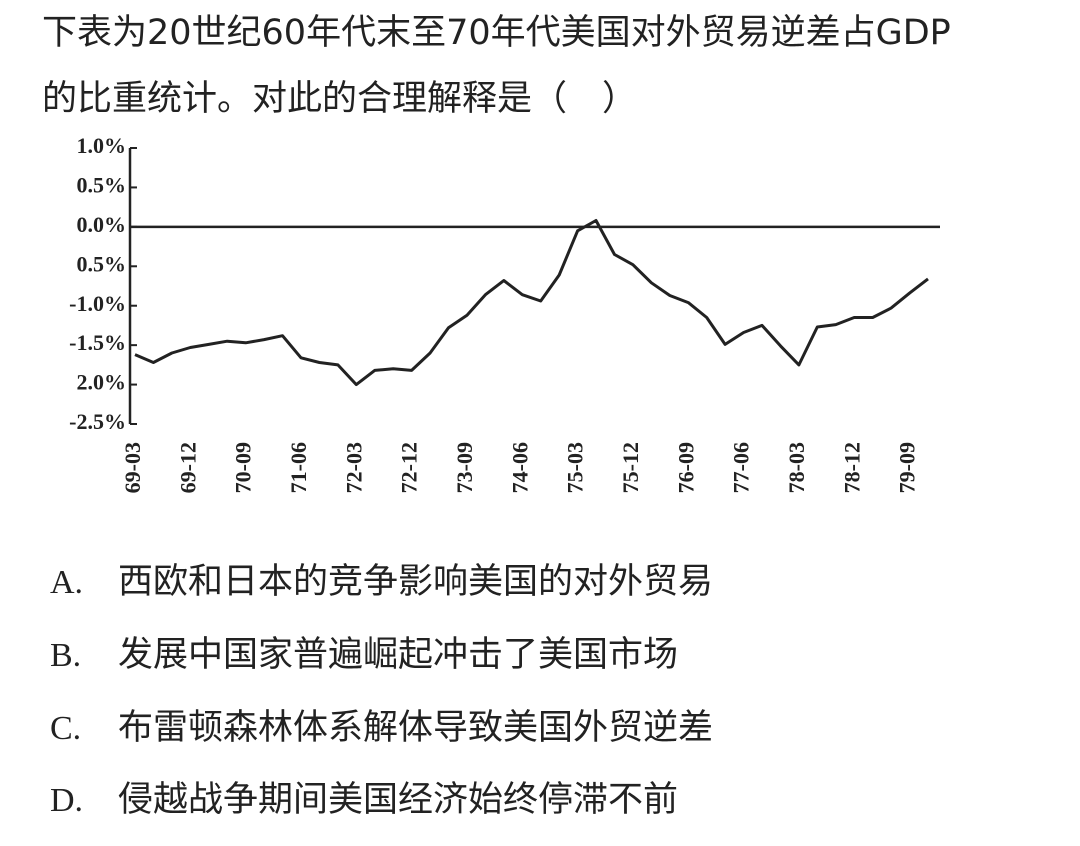  I want to click on x-tick-label: 70-09, so click(243, 467).